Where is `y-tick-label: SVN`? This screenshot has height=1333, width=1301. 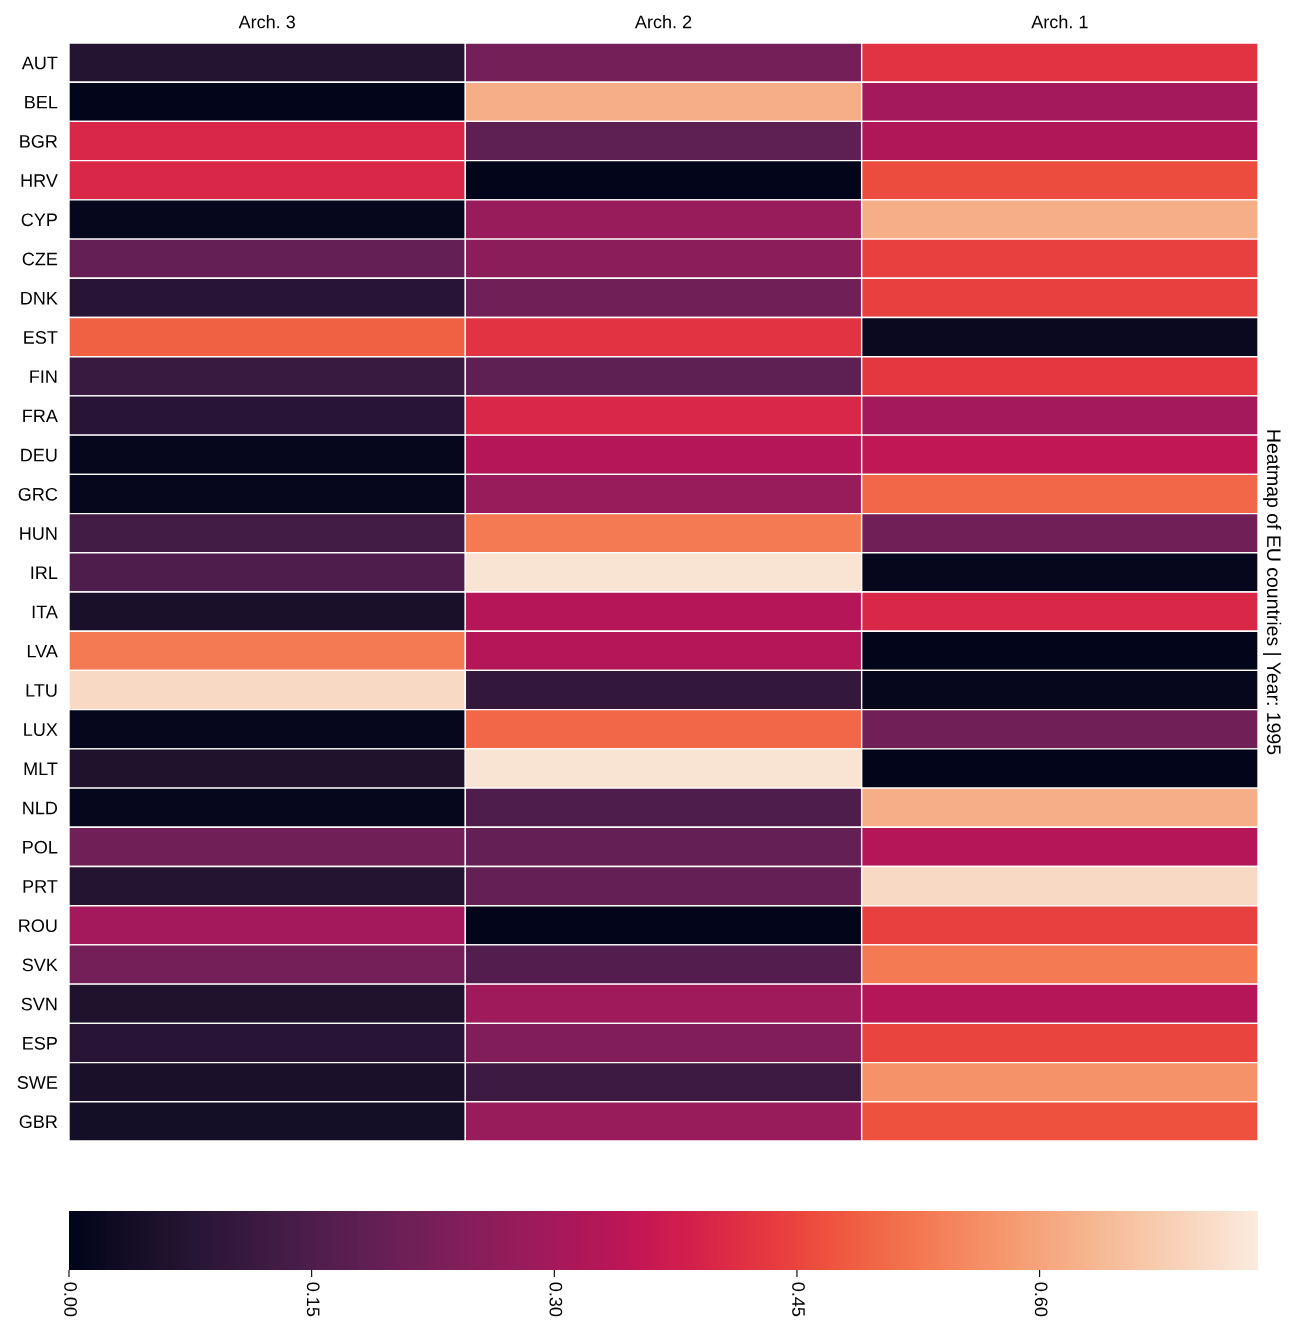
y-tick-label: SVN is located at coordinates (39, 1004).